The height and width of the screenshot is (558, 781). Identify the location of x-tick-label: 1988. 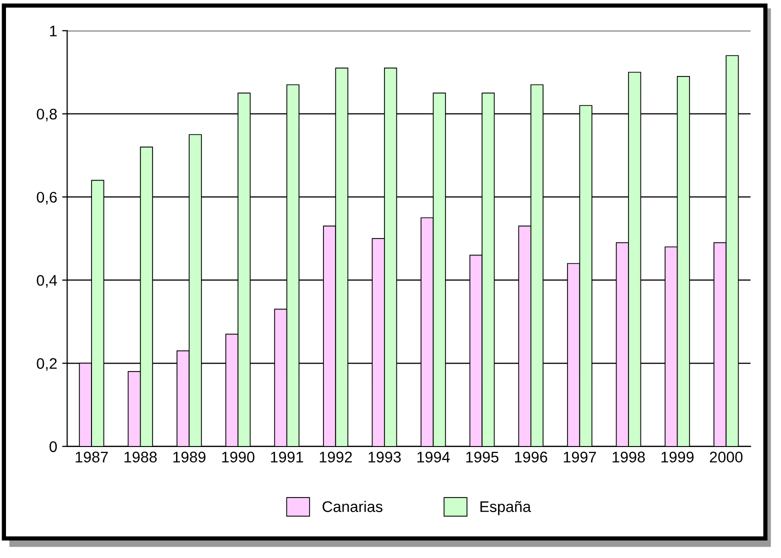
(140, 457).